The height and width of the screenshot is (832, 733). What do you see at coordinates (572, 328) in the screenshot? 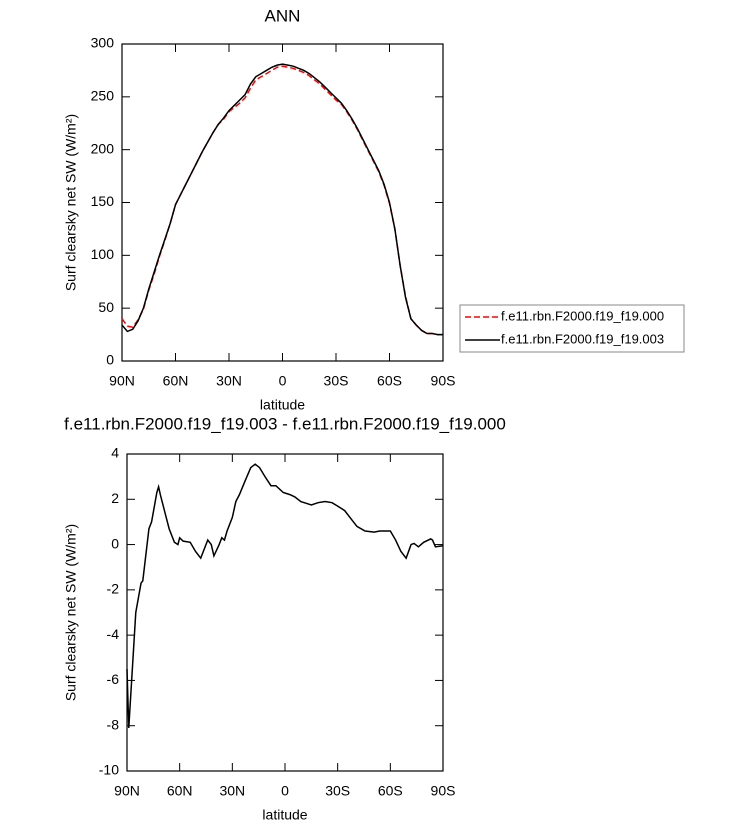
I see `legend-box` at bounding box center [572, 328].